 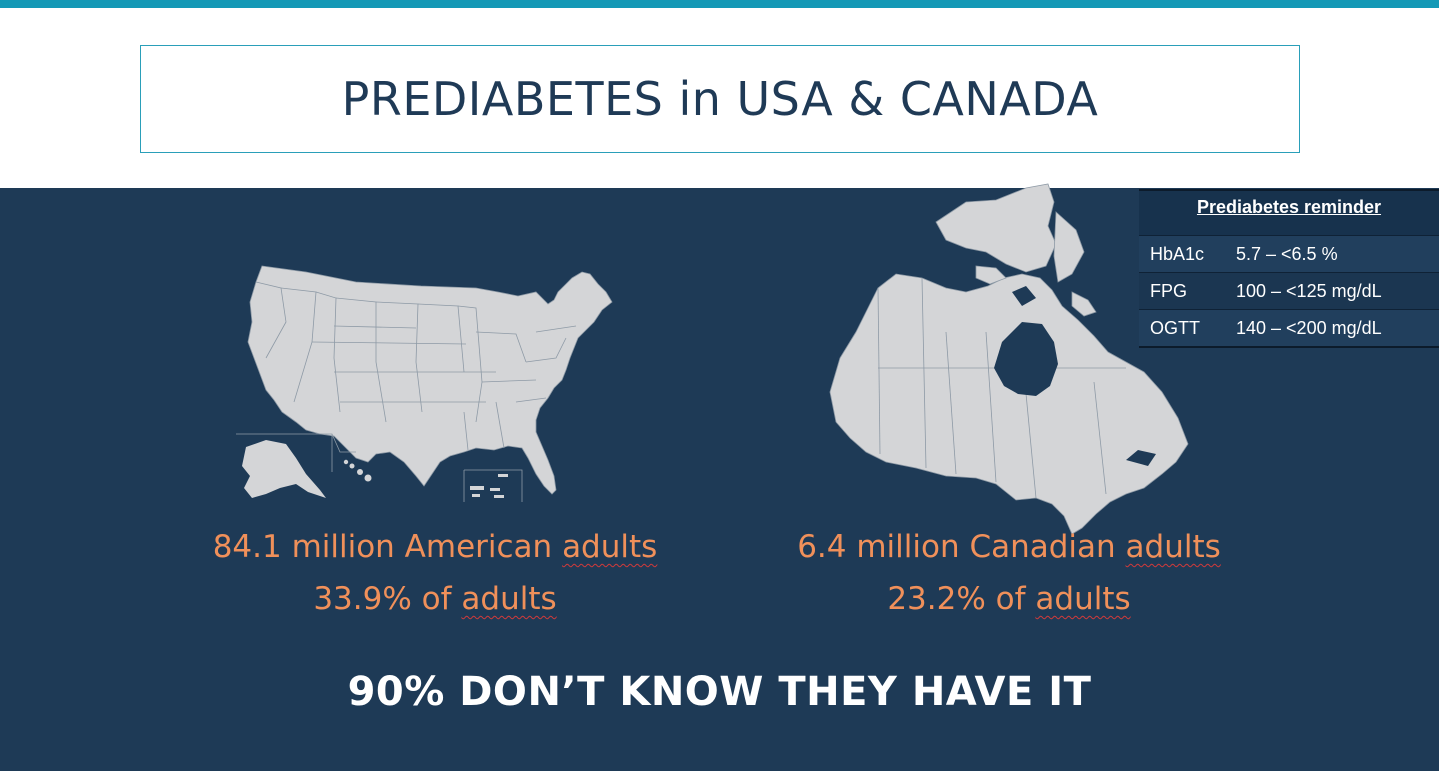 I want to click on usa-percent-stat: 33.9% of adults, so click(x=435, y=599).